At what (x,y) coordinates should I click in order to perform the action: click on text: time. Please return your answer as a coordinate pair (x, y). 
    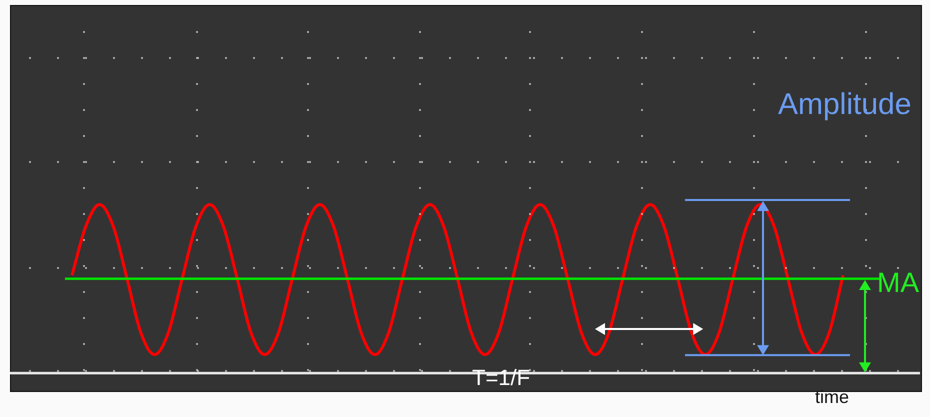
    Looking at the image, I should click on (832, 397).